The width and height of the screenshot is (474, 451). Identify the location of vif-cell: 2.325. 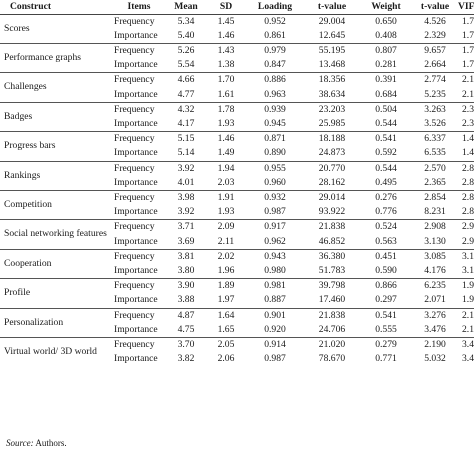
(466, 109).